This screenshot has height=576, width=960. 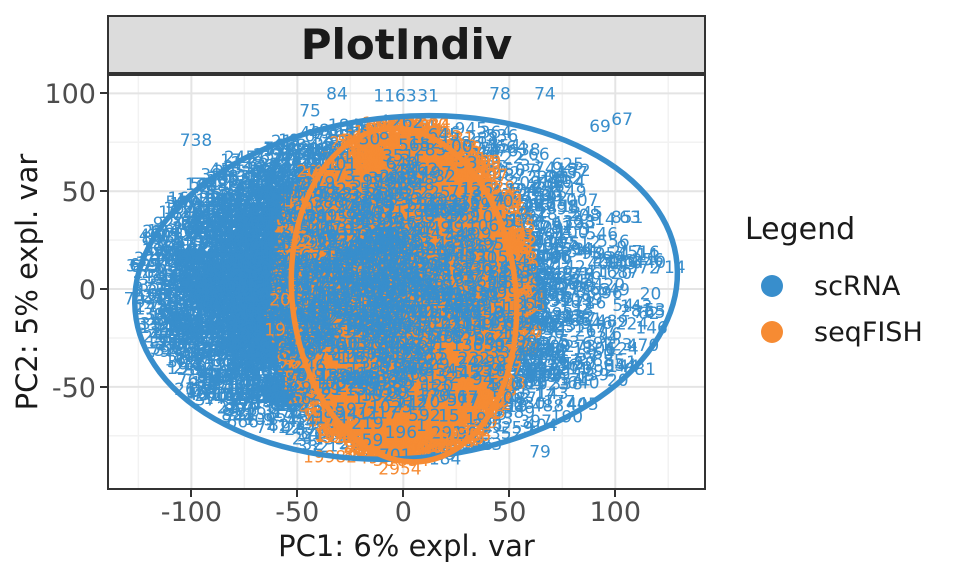 I want to click on legend-item-seqFISH: seqFISH, so click(x=834, y=332).